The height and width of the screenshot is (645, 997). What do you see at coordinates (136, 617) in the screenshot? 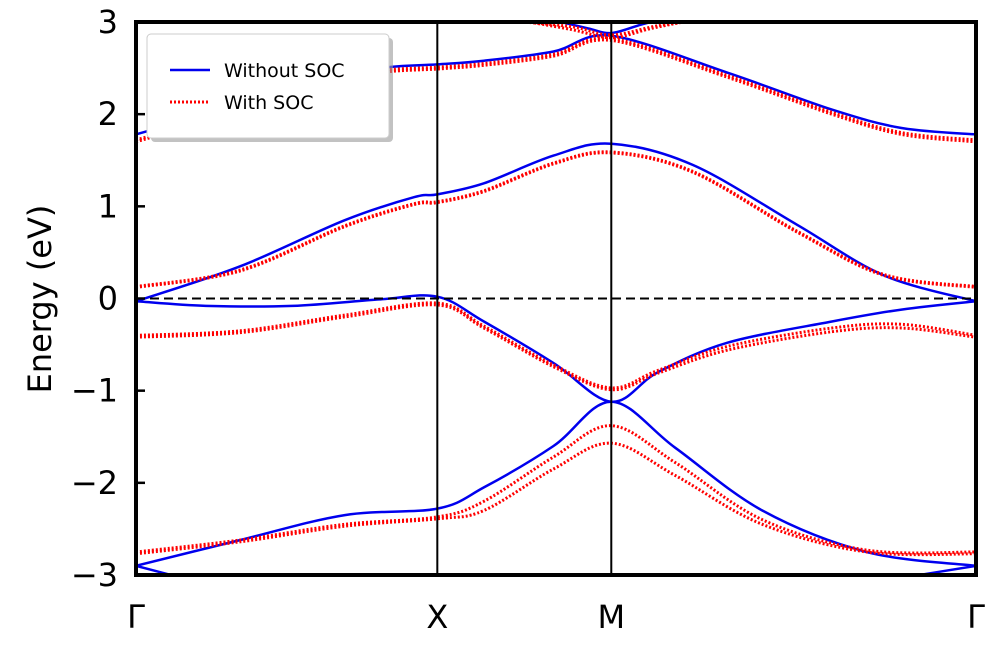
I see `x-tick-label-0: Γ` at bounding box center [136, 617].